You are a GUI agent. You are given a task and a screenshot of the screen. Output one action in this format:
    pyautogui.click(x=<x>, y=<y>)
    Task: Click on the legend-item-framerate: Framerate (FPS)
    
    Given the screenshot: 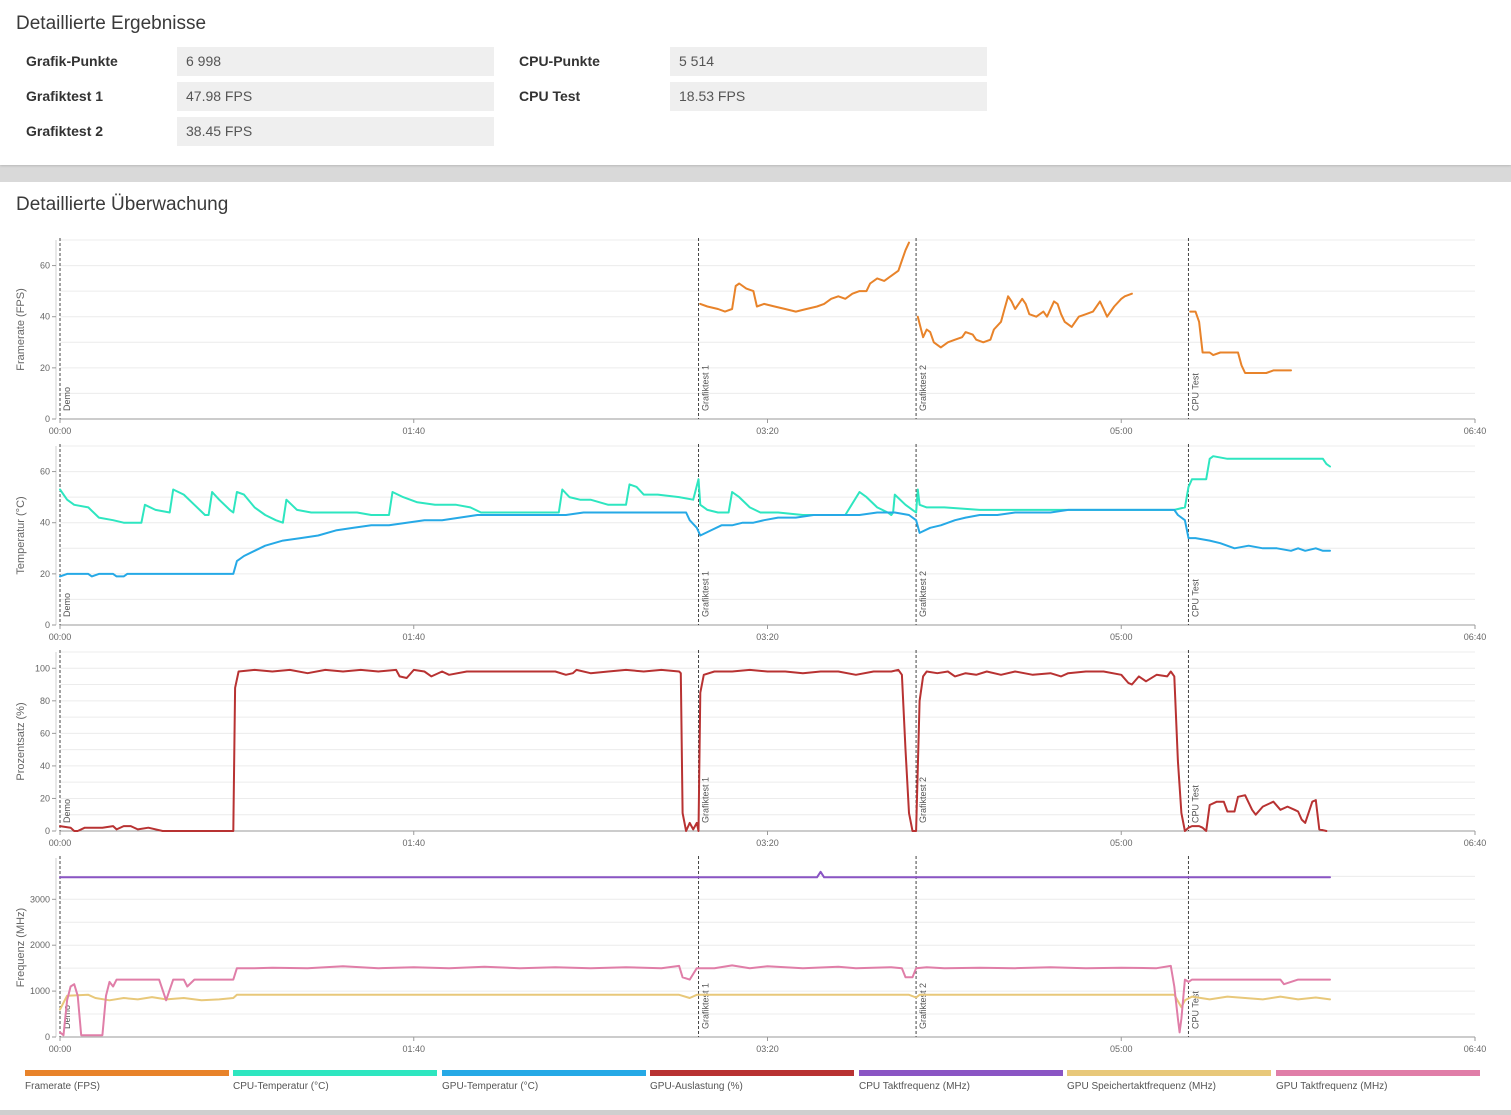 What is the action you would take?
    pyautogui.click(x=127, y=1081)
    